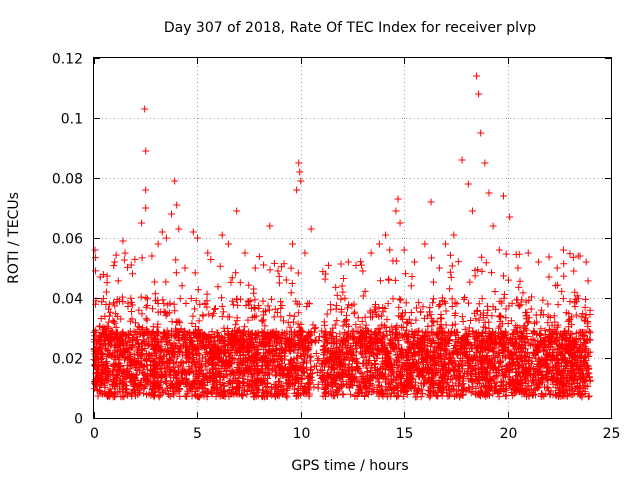  What do you see at coordinates (349, 466) in the screenshot?
I see `x-axis-label: GPS time / hours` at bounding box center [349, 466].